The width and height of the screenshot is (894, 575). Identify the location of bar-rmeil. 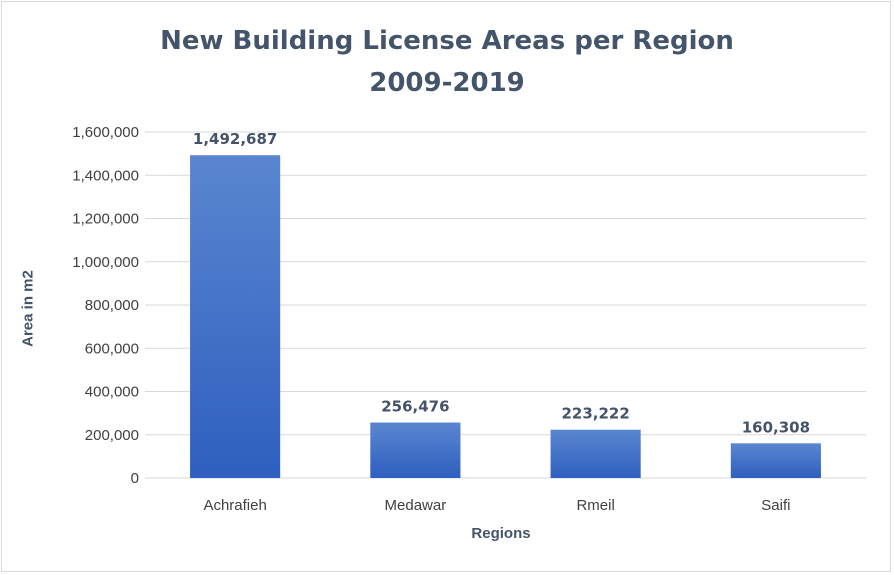
(595, 453).